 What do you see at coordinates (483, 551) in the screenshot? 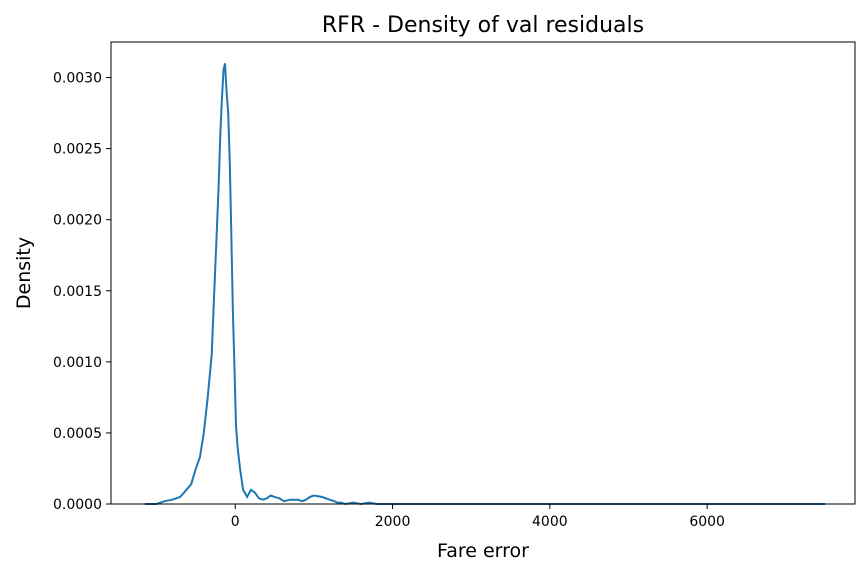
I see `x-axis-label: Fare error` at bounding box center [483, 551].